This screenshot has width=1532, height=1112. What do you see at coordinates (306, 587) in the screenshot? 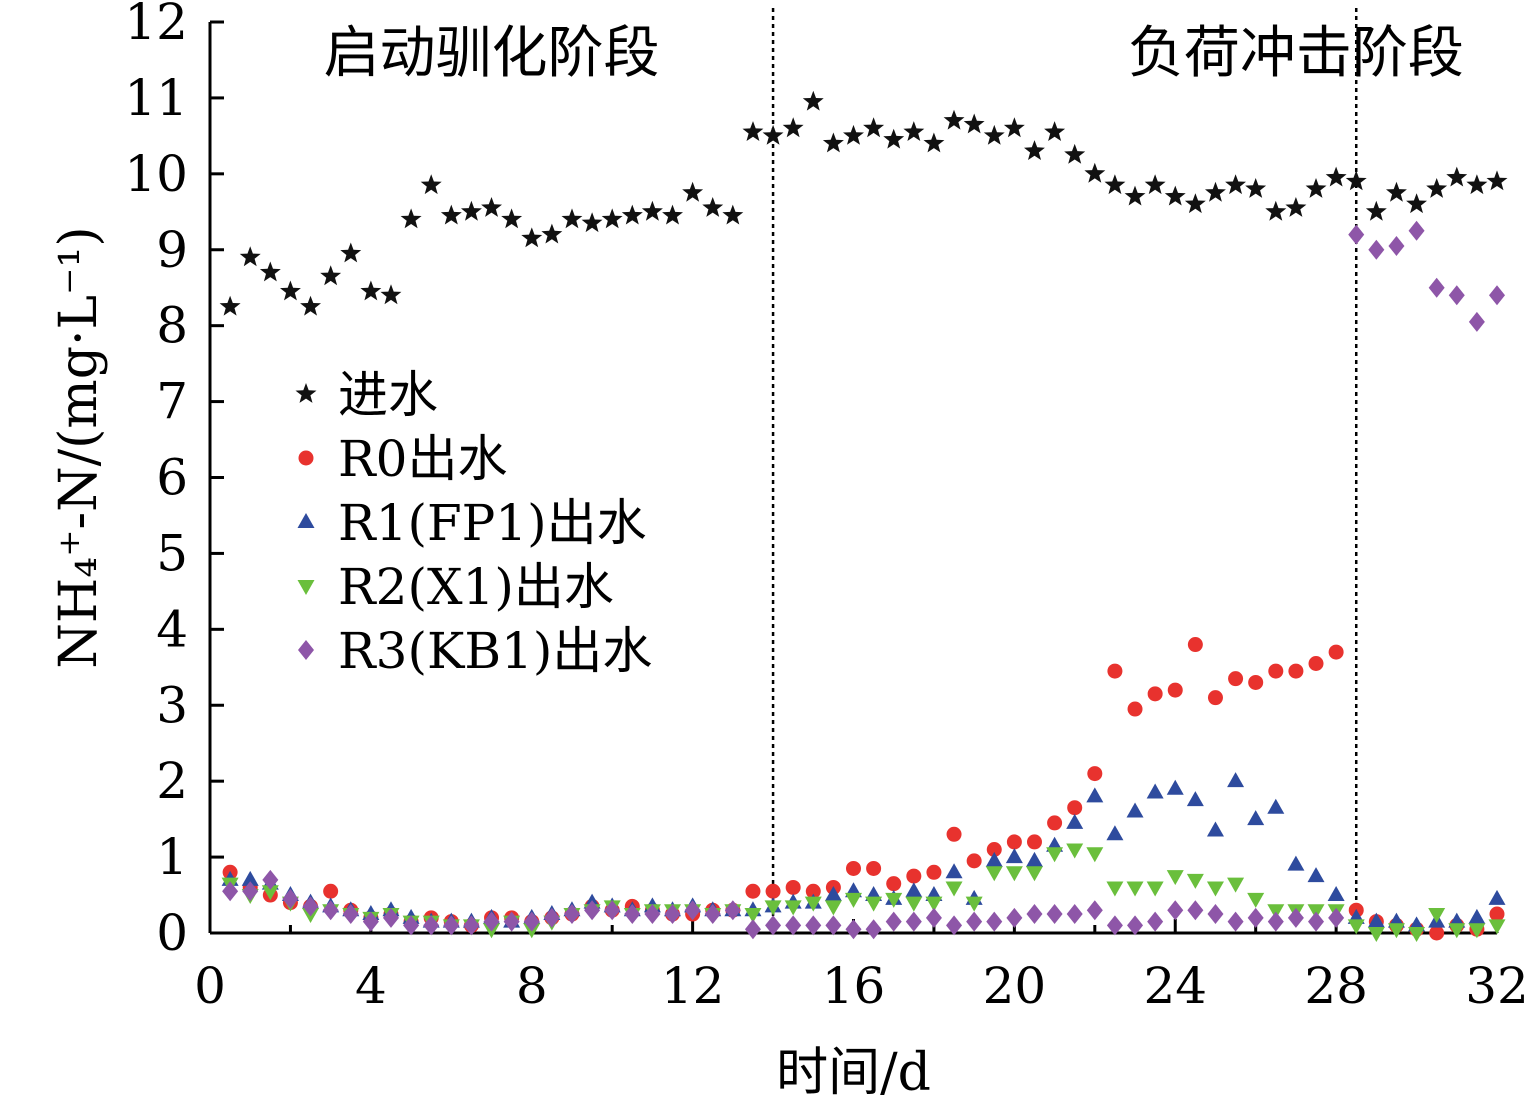
I see `legend-marker` at bounding box center [306, 587].